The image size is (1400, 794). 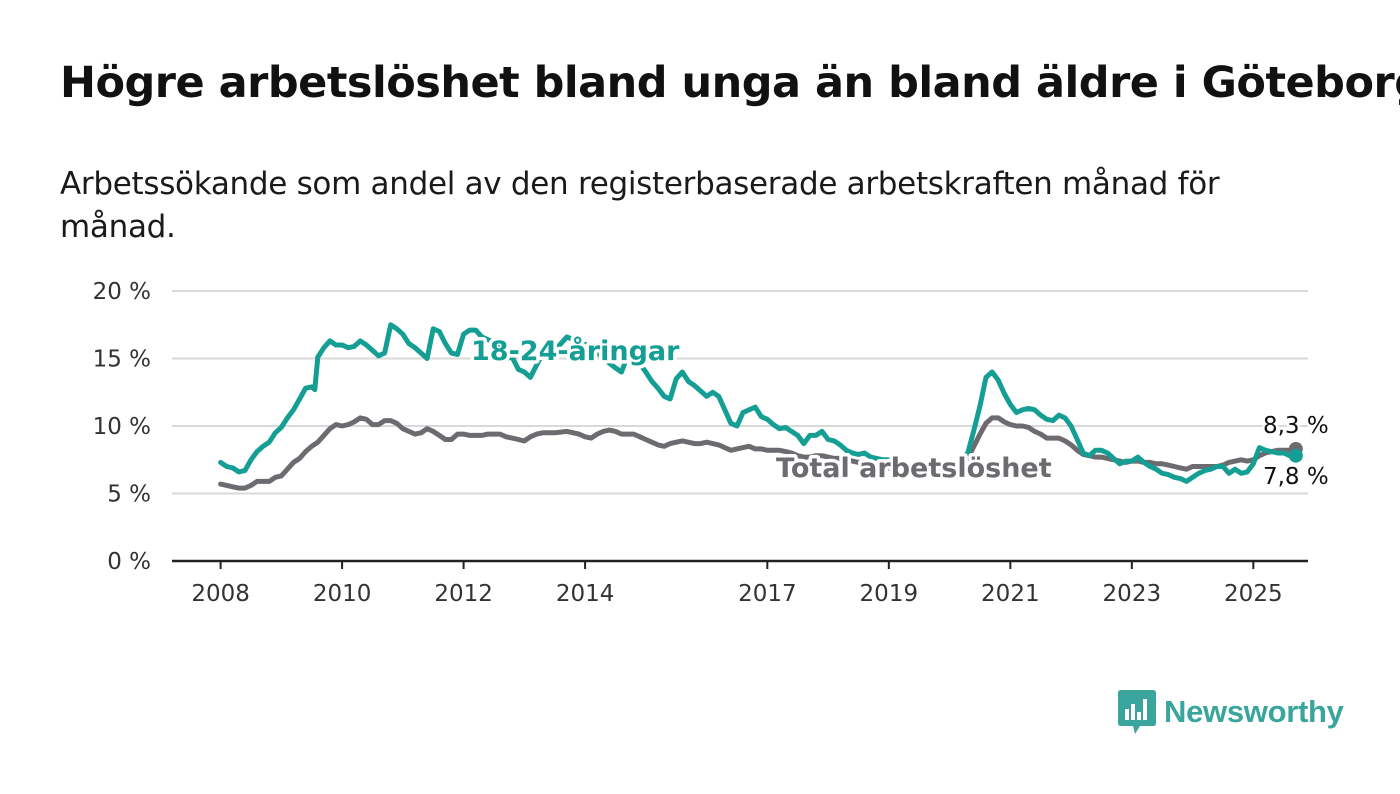 I want to click on x-tick-label: 2012, so click(x=463, y=594).